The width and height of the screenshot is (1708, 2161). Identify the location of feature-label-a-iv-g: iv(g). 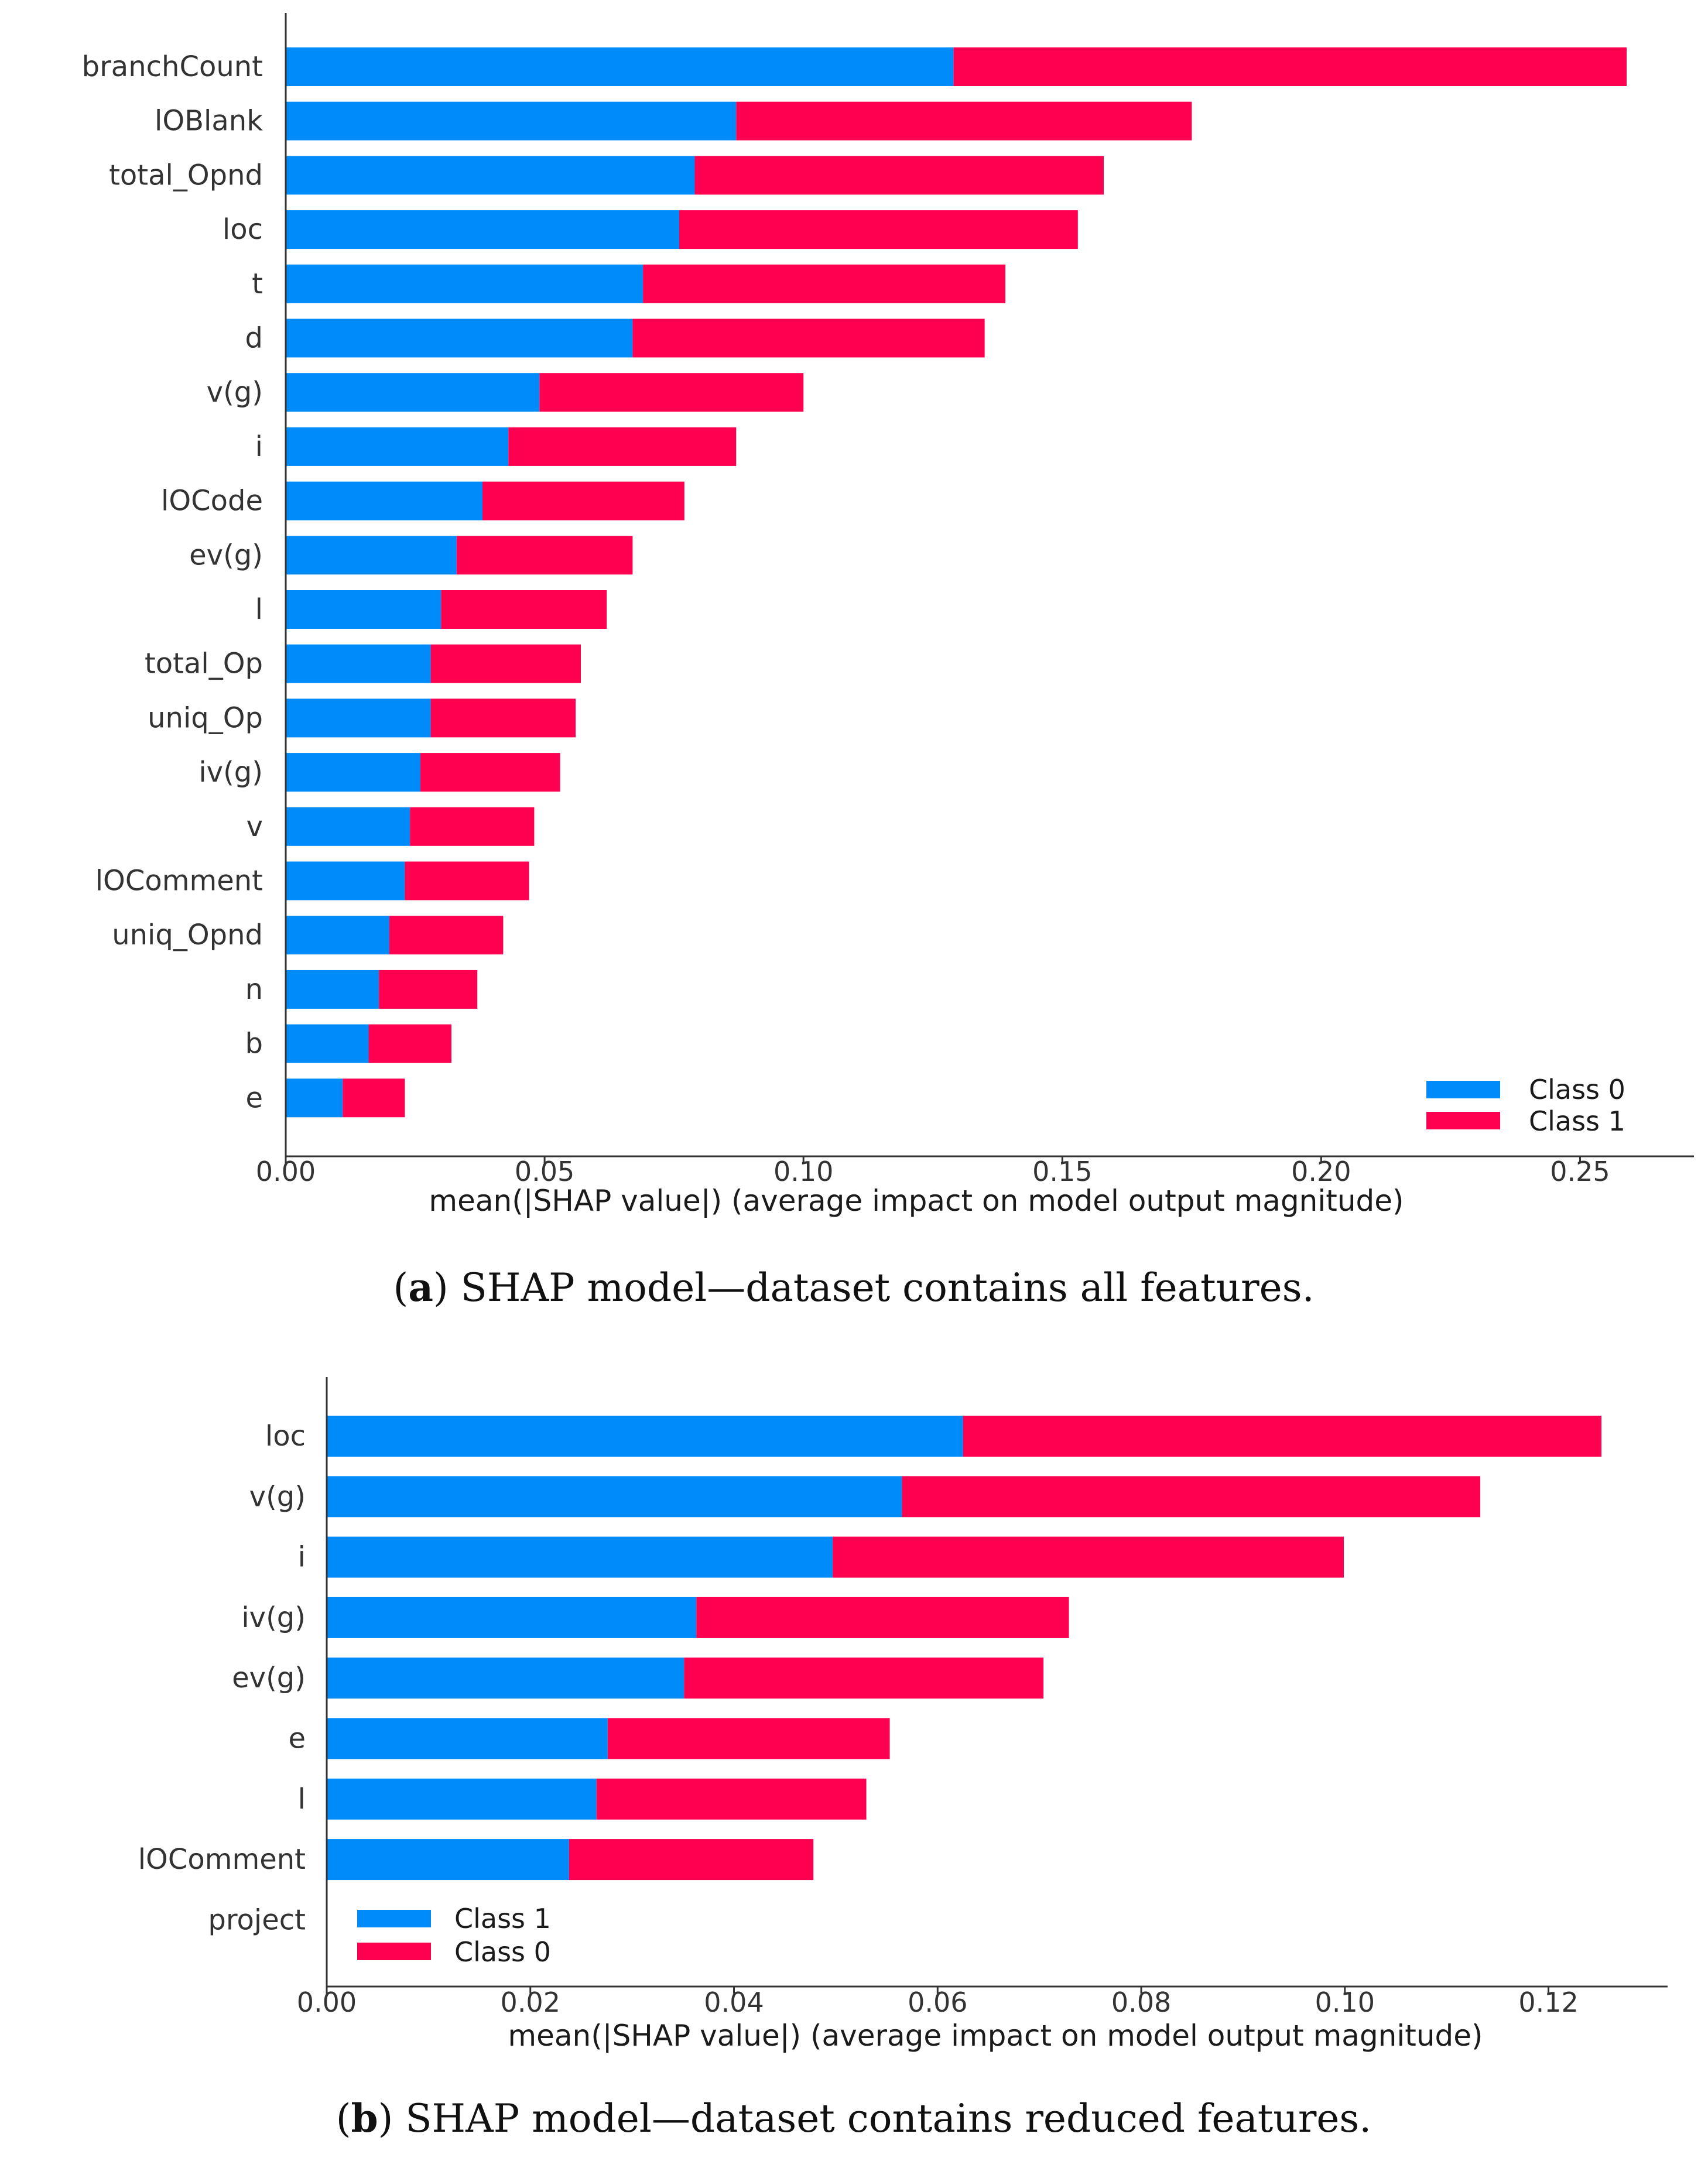
(230, 772).